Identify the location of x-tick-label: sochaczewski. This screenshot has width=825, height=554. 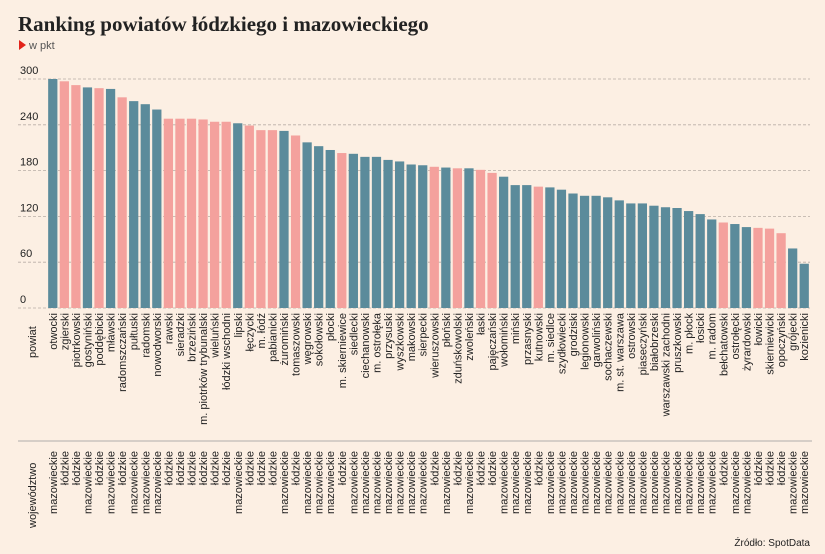
(609, 347).